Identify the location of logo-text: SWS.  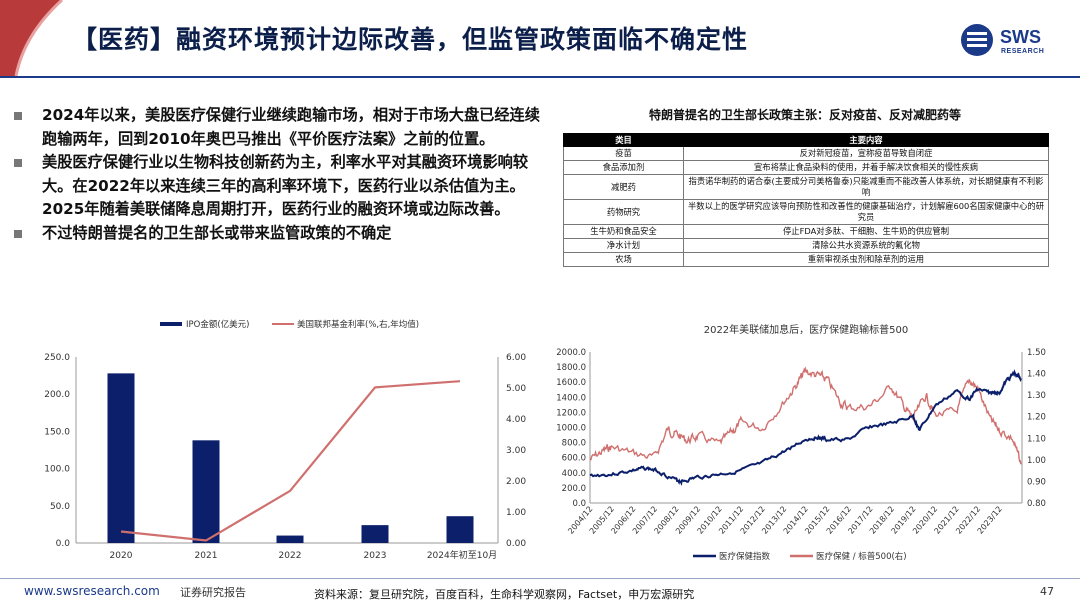
(1021, 37).